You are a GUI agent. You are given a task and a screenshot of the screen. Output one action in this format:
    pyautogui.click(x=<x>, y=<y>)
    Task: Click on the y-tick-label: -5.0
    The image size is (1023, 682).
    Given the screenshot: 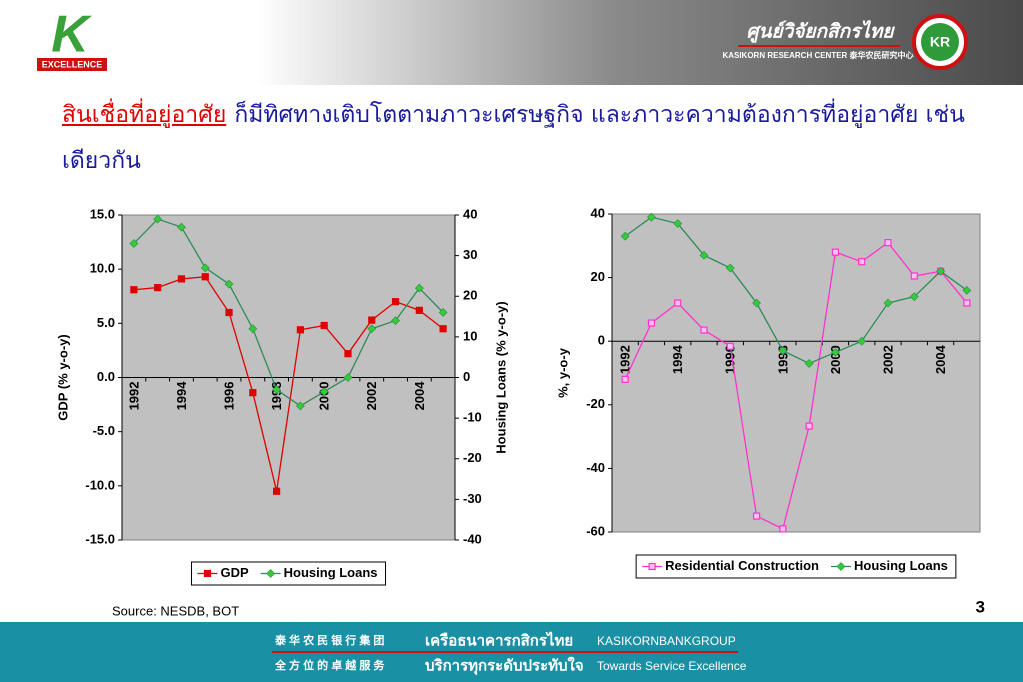 What is the action you would take?
    pyautogui.click(x=104, y=430)
    